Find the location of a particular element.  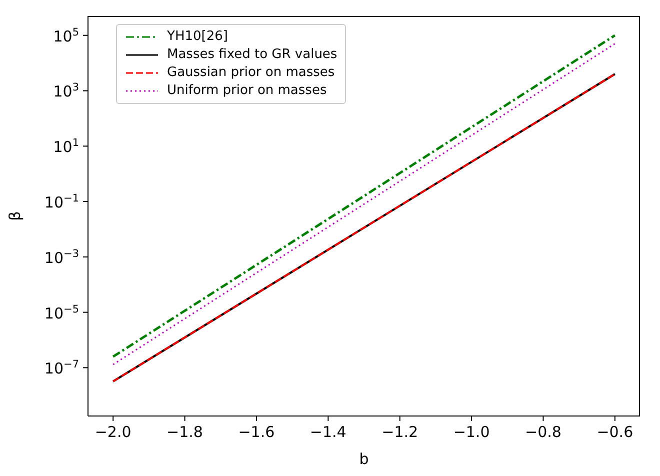

y-tick-label: 10$^{−7}$ is located at coordinates (61, 368).